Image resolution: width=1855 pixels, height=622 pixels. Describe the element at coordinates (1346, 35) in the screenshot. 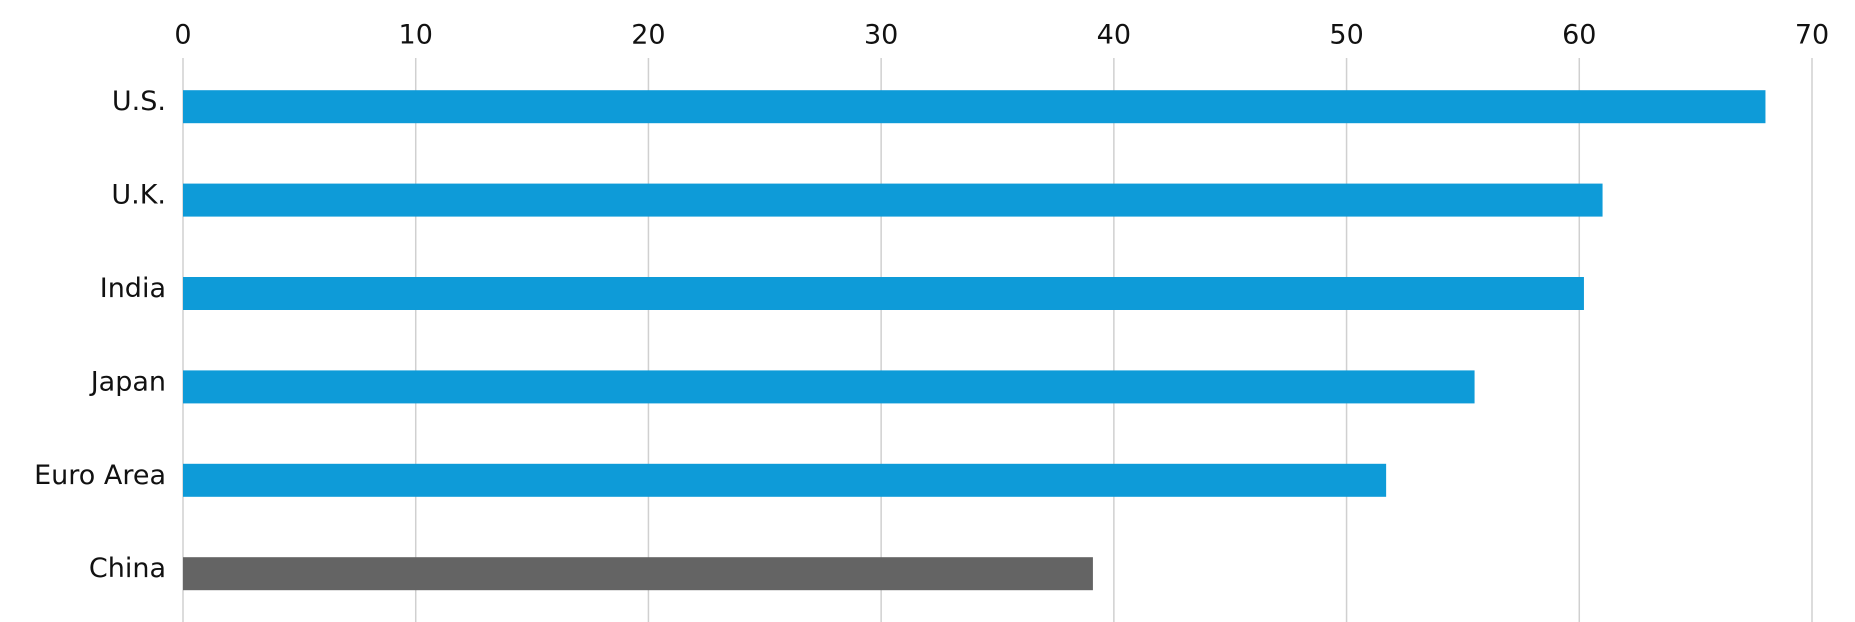

I see `x-tick-label: 50` at that location.